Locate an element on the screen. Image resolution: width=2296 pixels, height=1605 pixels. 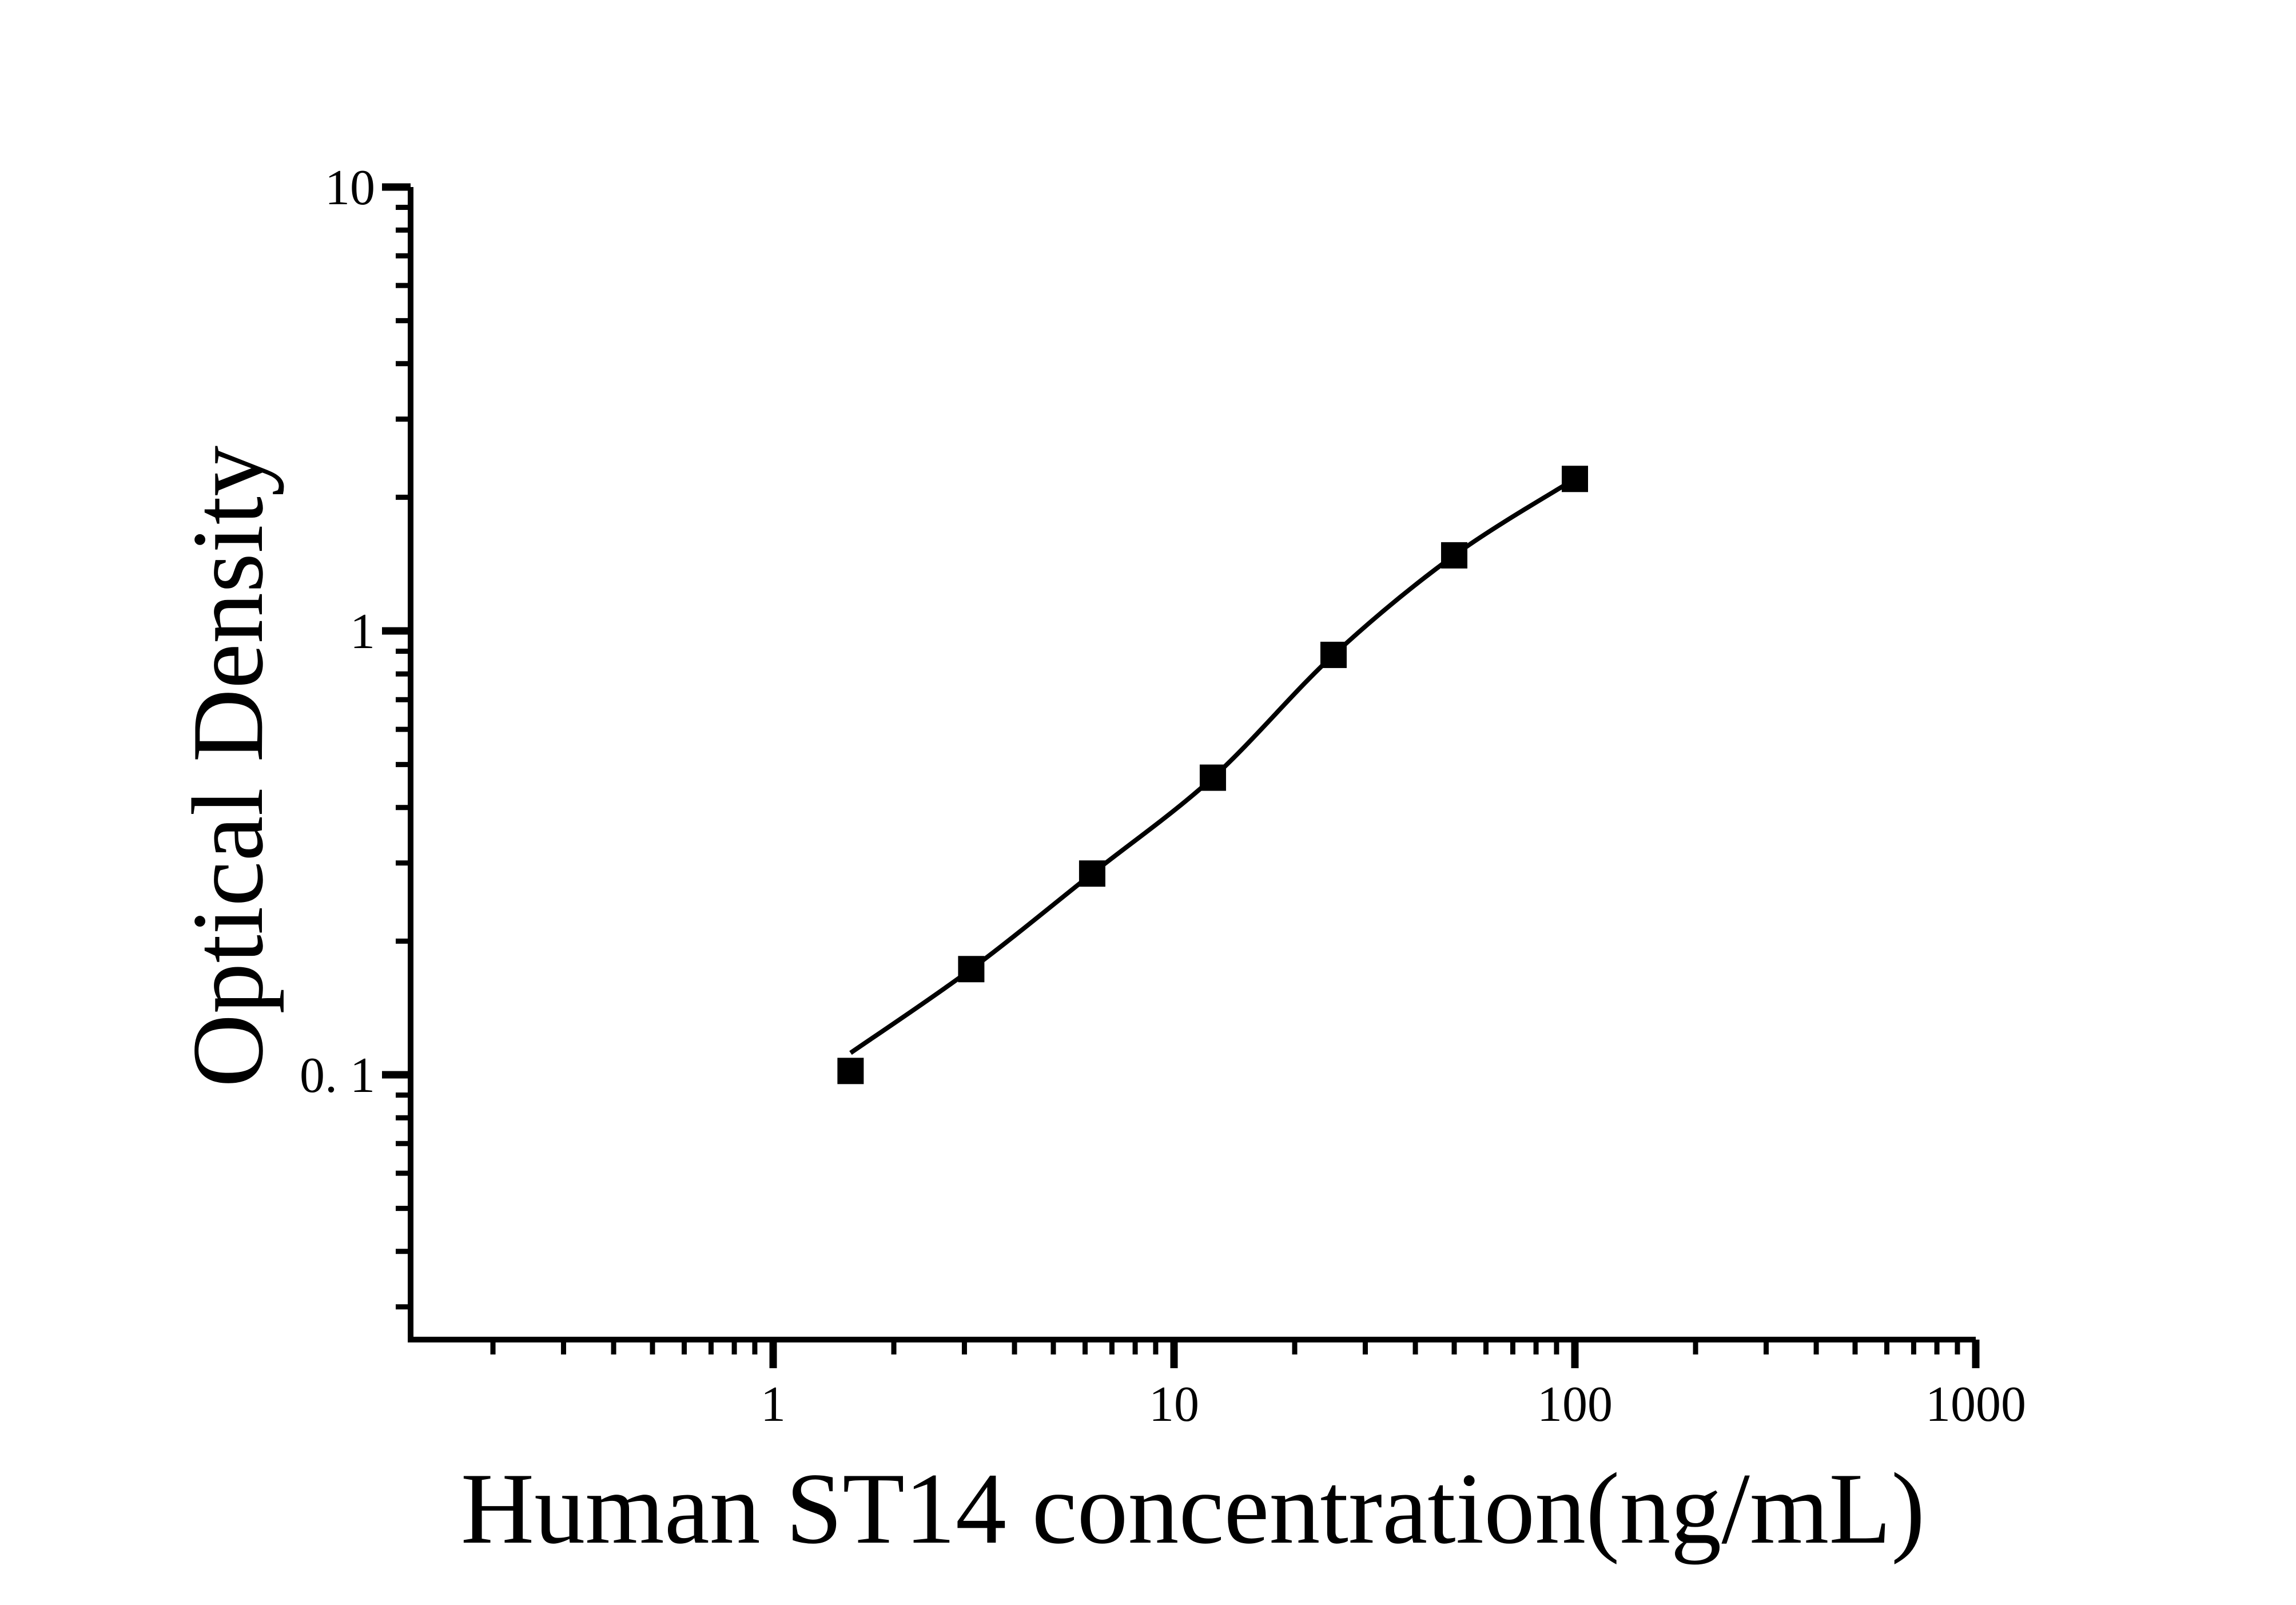
y-axis-title: Optical Density is located at coordinates (227, 766).